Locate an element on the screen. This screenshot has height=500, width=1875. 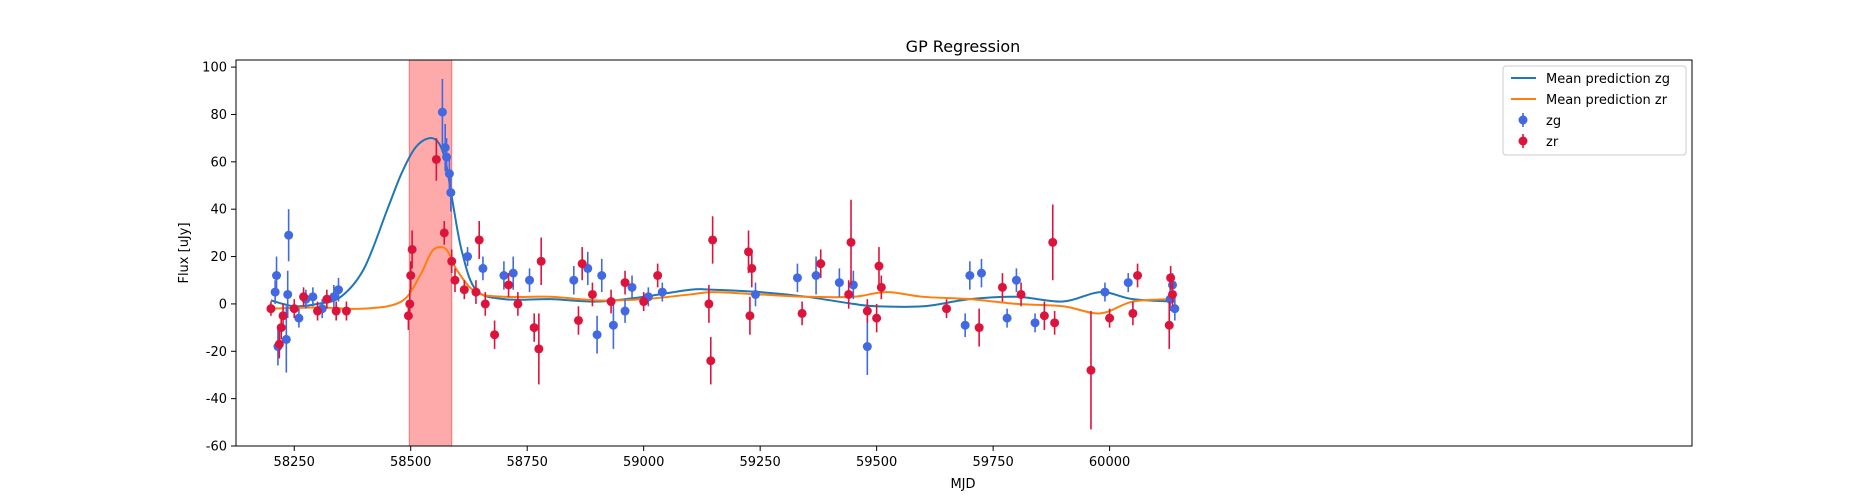
legend-label: zr is located at coordinates (1552, 142).